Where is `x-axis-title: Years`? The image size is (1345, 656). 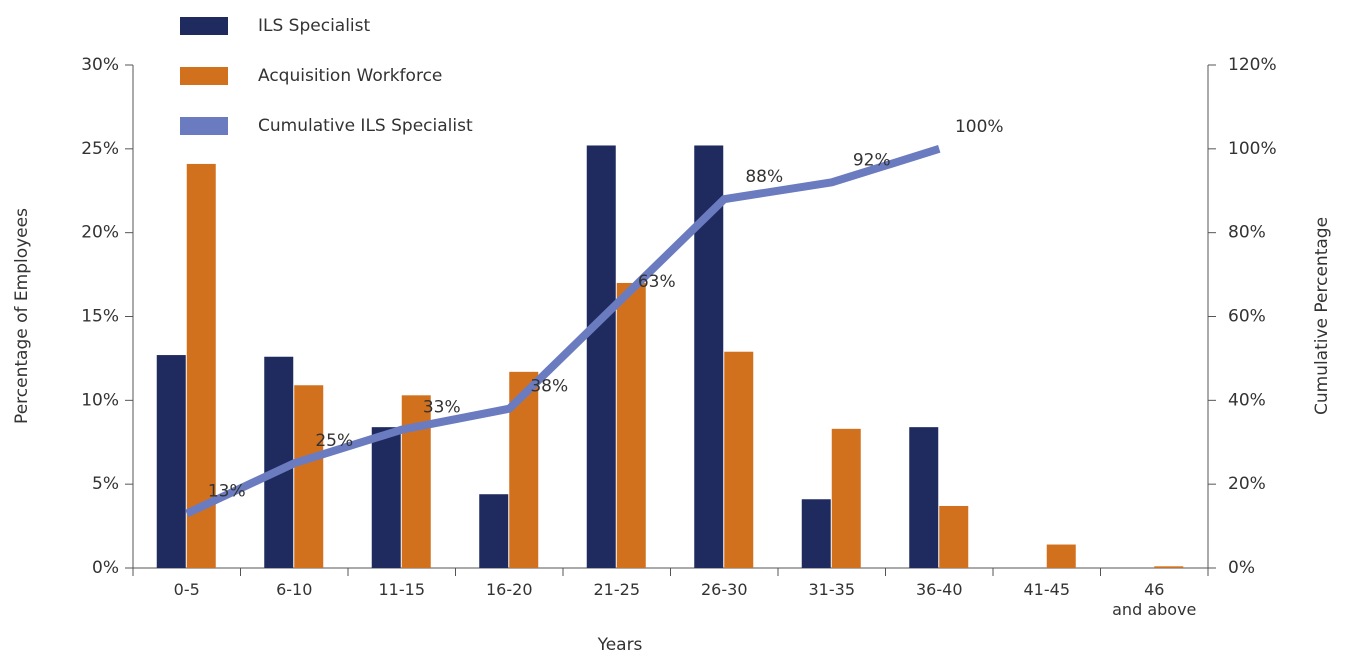 x-axis-title: Years is located at coordinates (620, 645).